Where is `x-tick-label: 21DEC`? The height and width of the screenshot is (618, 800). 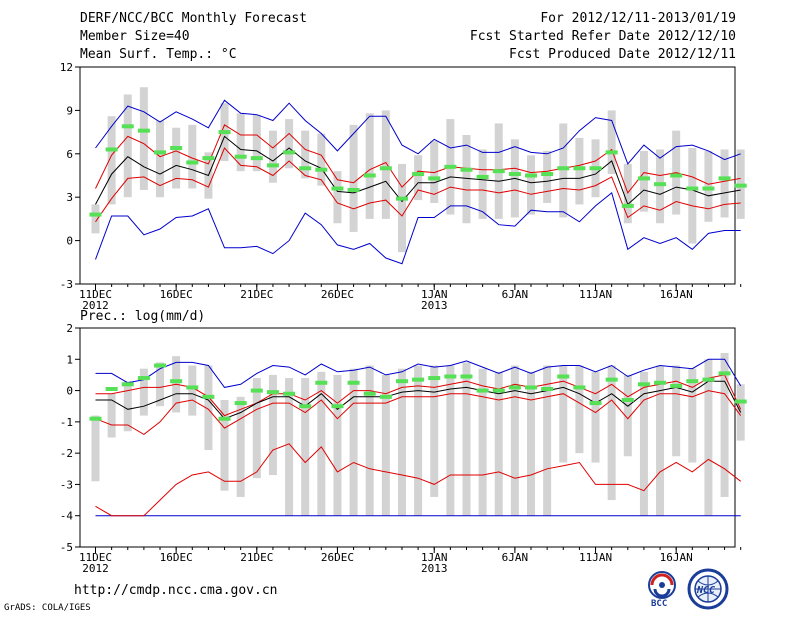 x-tick-label: 21DEC is located at coordinates (256, 557).